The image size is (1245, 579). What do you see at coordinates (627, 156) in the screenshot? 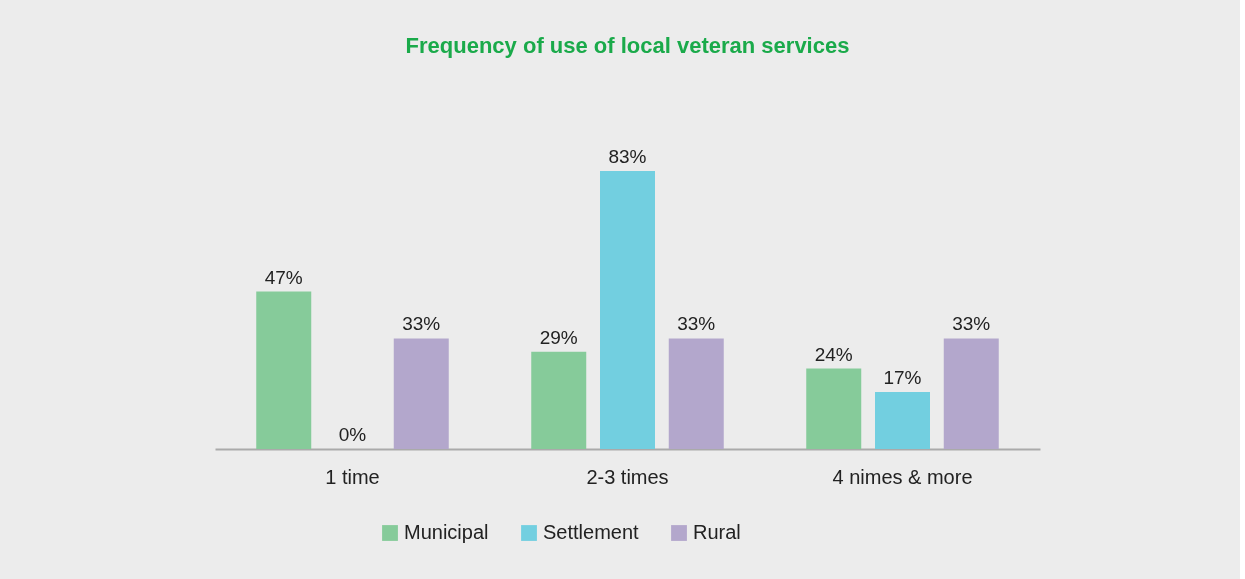
I see `data-label: 83%` at bounding box center [627, 156].